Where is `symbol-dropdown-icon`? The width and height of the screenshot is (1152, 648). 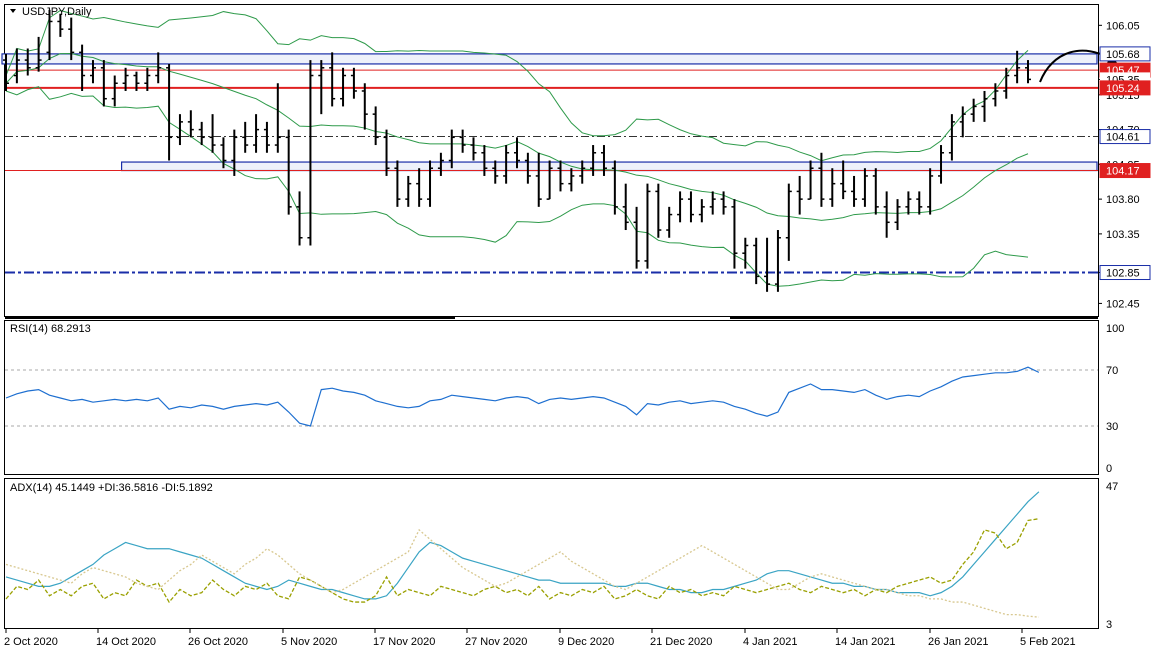
symbol-dropdown-icon is located at coordinates (13, 11).